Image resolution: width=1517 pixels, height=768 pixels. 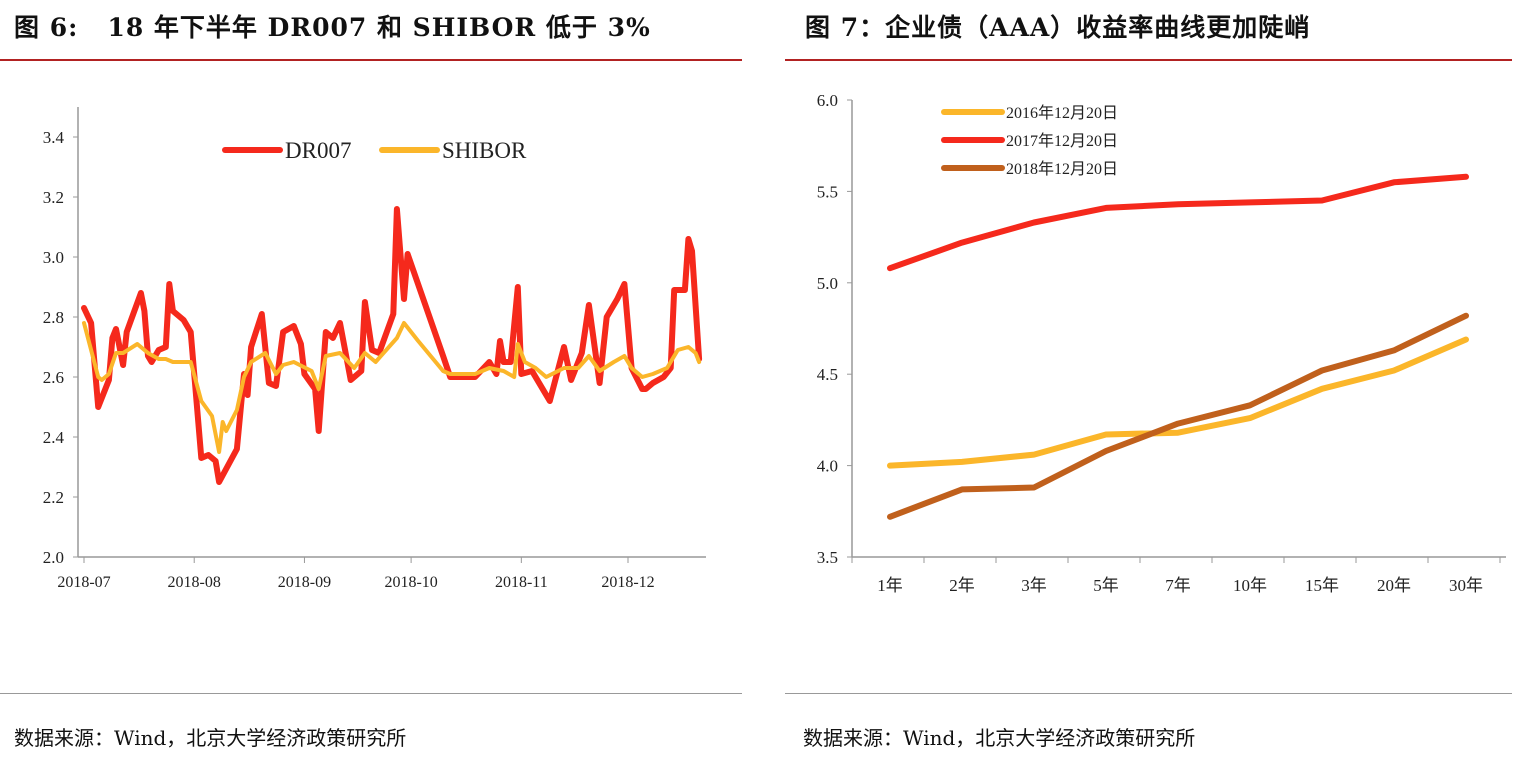 What do you see at coordinates (54, 137) in the screenshot?
I see `y-tick-label: 3.4` at bounding box center [54, 137].